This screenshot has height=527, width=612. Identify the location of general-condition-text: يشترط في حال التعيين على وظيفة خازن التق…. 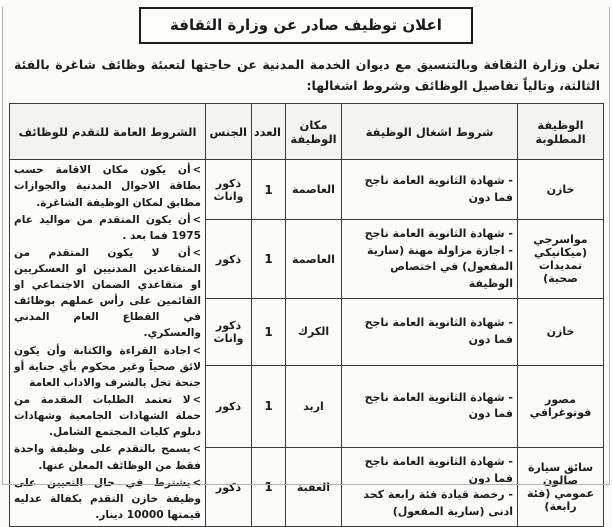
(107, 498).